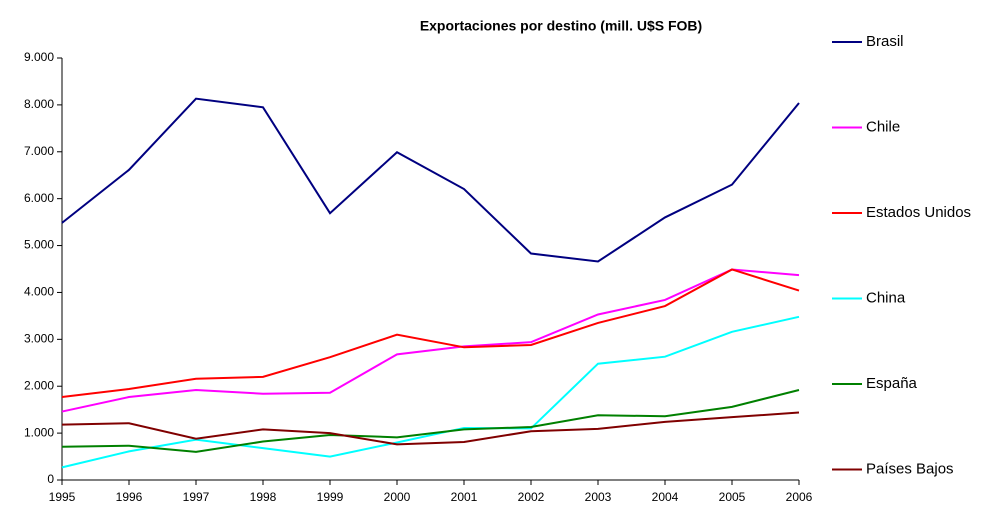  I want to click on y-tick-label: 6.000, so click(39, 198).